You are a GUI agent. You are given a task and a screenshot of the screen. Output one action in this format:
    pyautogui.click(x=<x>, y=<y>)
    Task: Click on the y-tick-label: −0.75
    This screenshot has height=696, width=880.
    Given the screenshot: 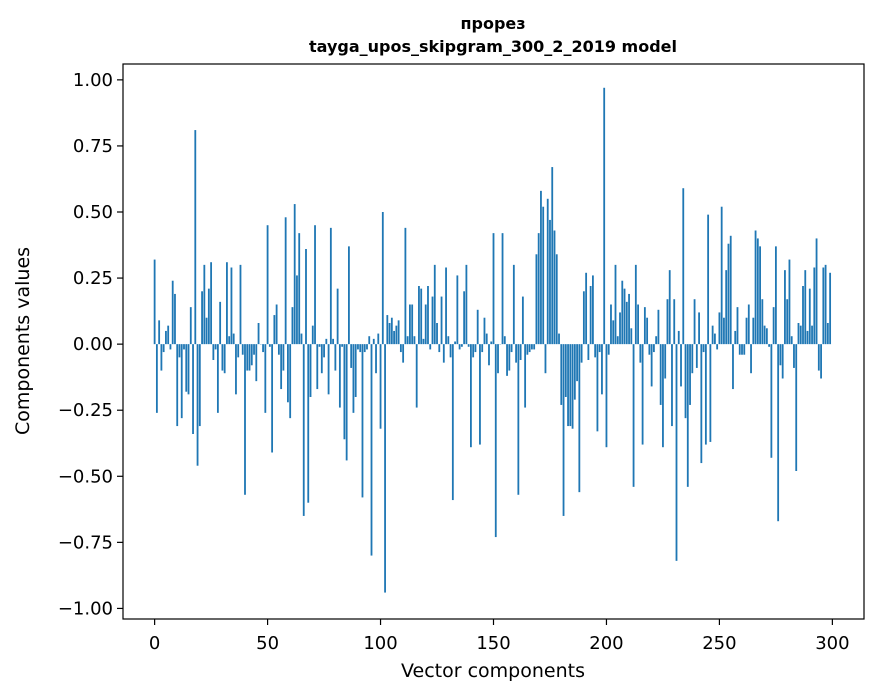 What is the action you would take?
    pyautogui.click(x=85, y=542)
    